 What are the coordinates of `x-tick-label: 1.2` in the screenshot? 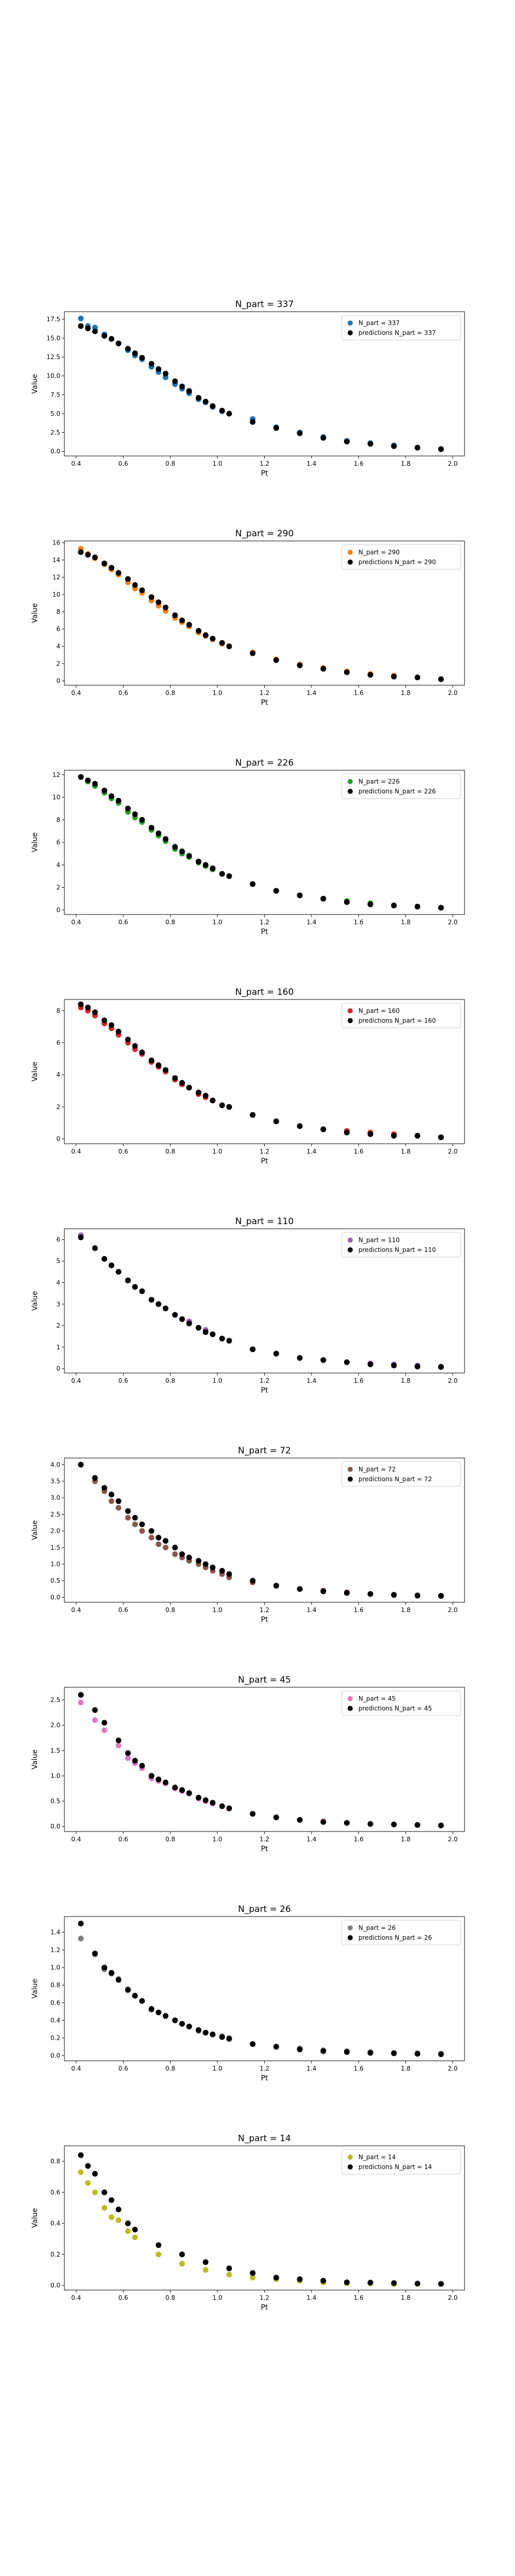 It's located at (264, 1380).